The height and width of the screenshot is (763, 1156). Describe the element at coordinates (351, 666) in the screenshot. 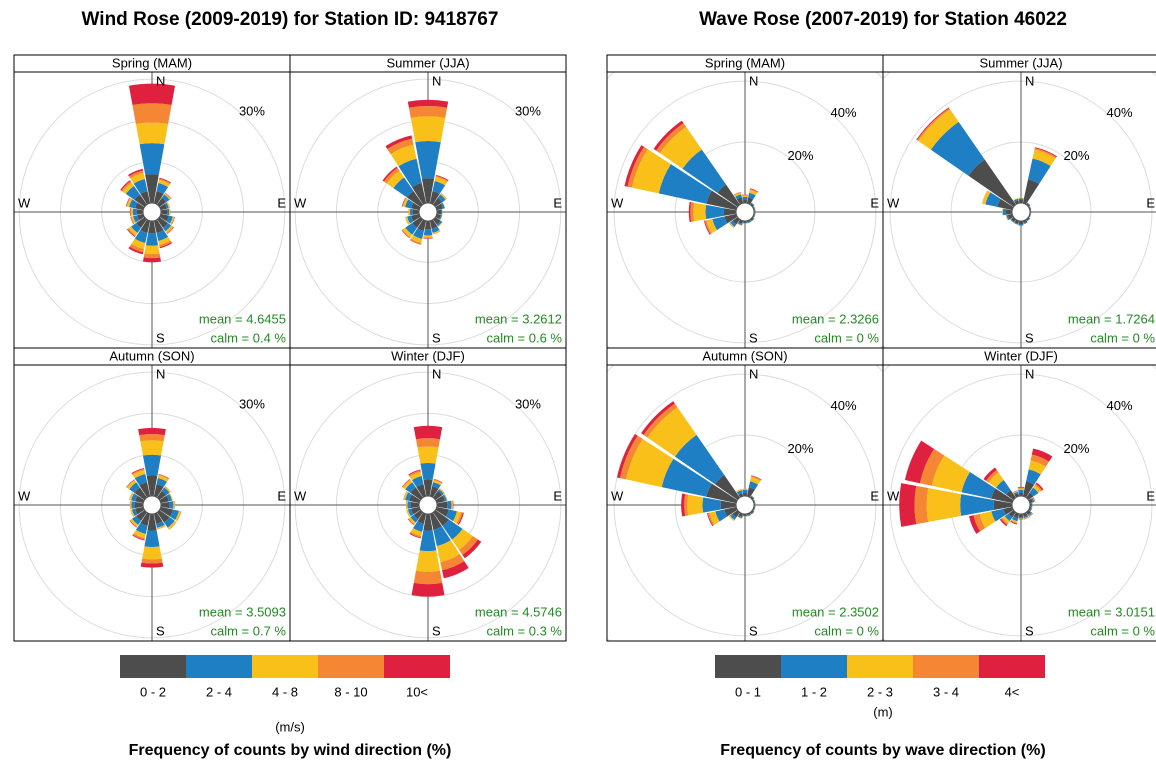

I see `legend-swatch` at that location.